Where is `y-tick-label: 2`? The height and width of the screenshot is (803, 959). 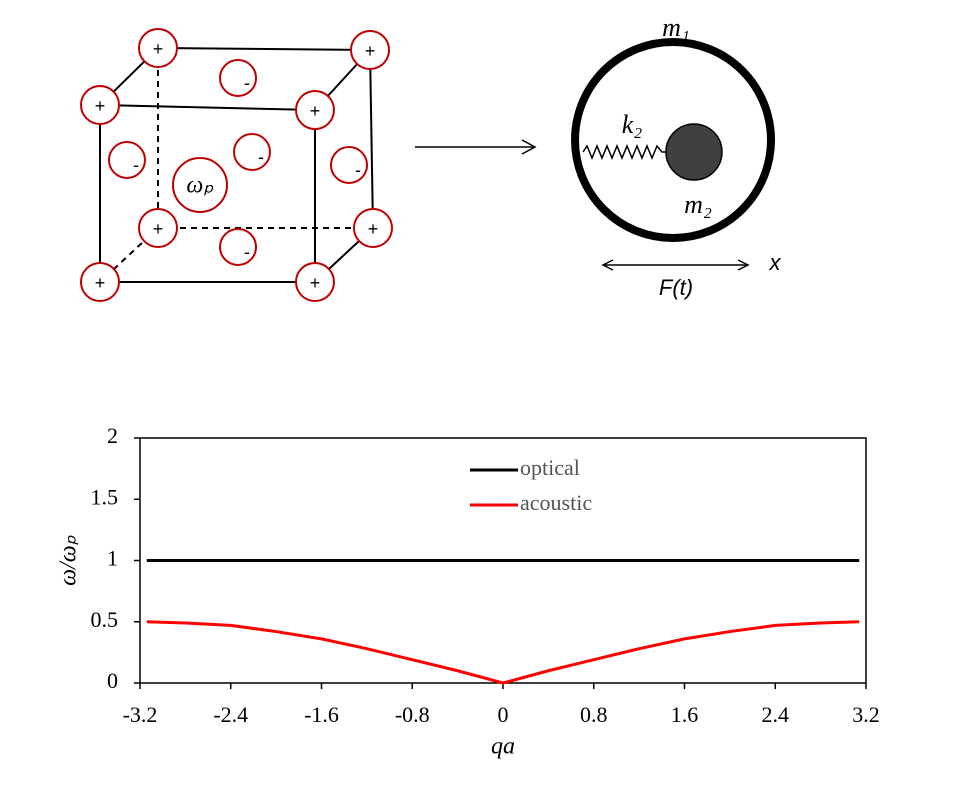 y-tick-label: 2 is located at coordinates (112, 435).